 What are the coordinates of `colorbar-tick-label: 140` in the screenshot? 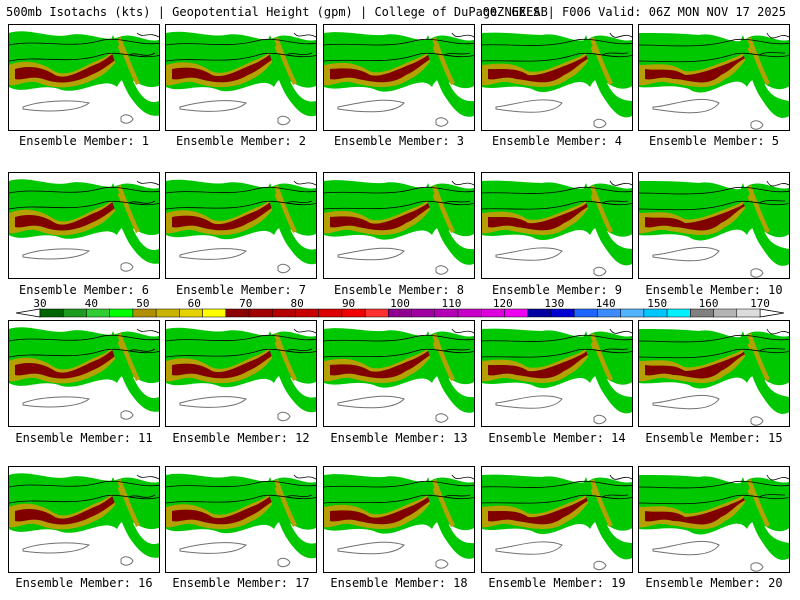 It's located at (606, 304).